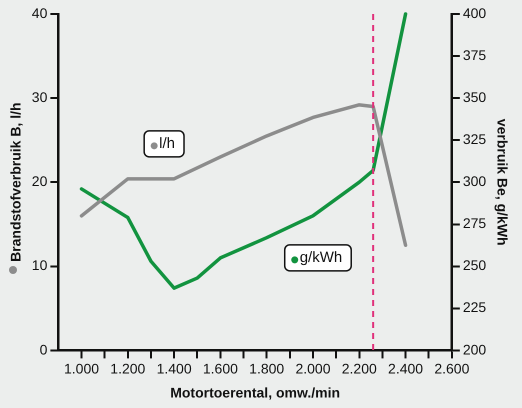 The width and height of the screenshot is (522, 408). What do you see at coordinates (313, 368) in the screenshot?
I see `x-tick-label: 2.000` at bounding box center [313, 368].